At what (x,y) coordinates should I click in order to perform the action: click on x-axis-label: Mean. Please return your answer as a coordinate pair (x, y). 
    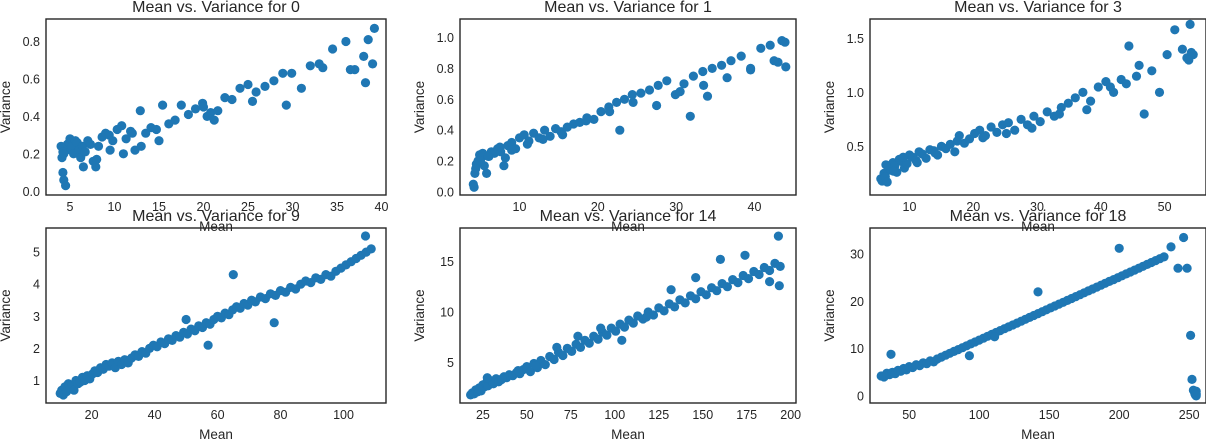
    Looking at the image, I should click on (628, 434).